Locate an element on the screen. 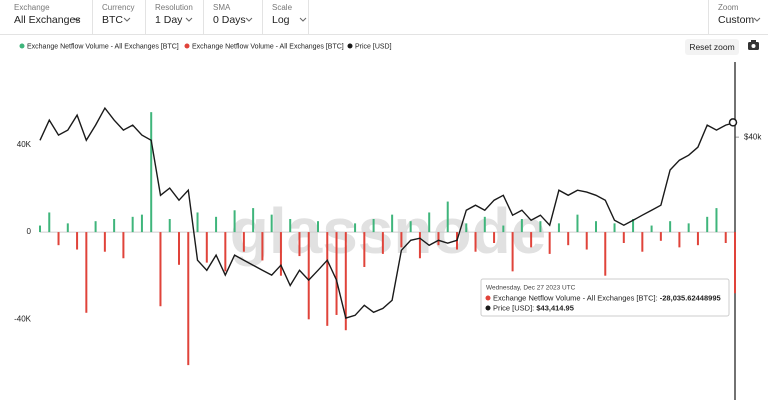 The width and height of the screenshot is (768, 402). y-tick-label: -40K is located at coordinates (23, 318).